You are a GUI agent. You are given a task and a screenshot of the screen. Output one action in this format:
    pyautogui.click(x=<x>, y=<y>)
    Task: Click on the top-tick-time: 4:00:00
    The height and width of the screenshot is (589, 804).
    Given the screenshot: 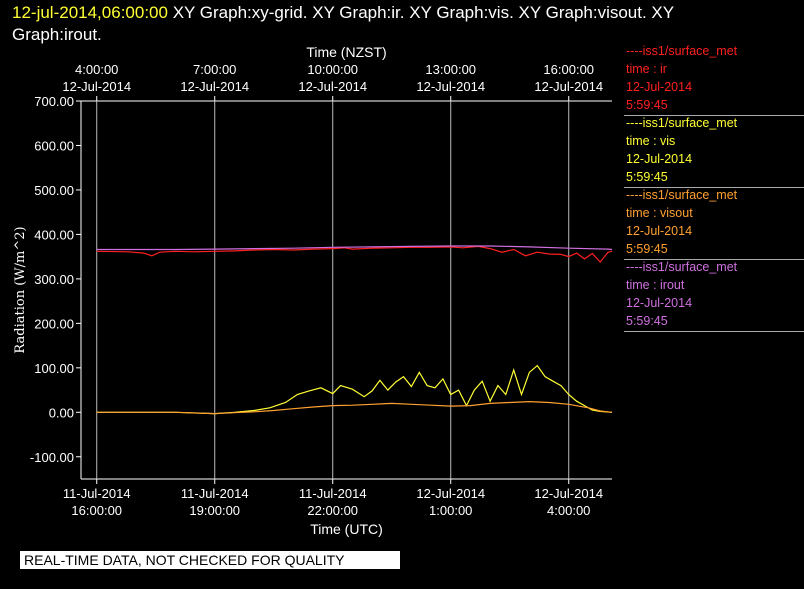 What is the action you would take?
    pyautogui.click(x=96, y=69)
    